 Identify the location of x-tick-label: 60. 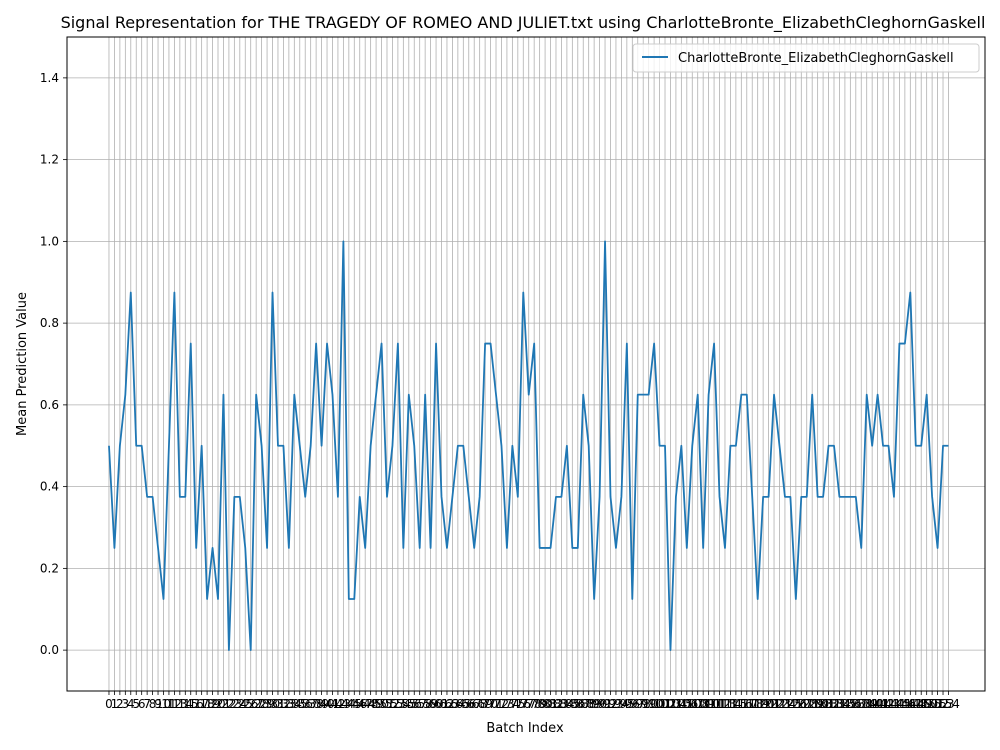
(435, 704).